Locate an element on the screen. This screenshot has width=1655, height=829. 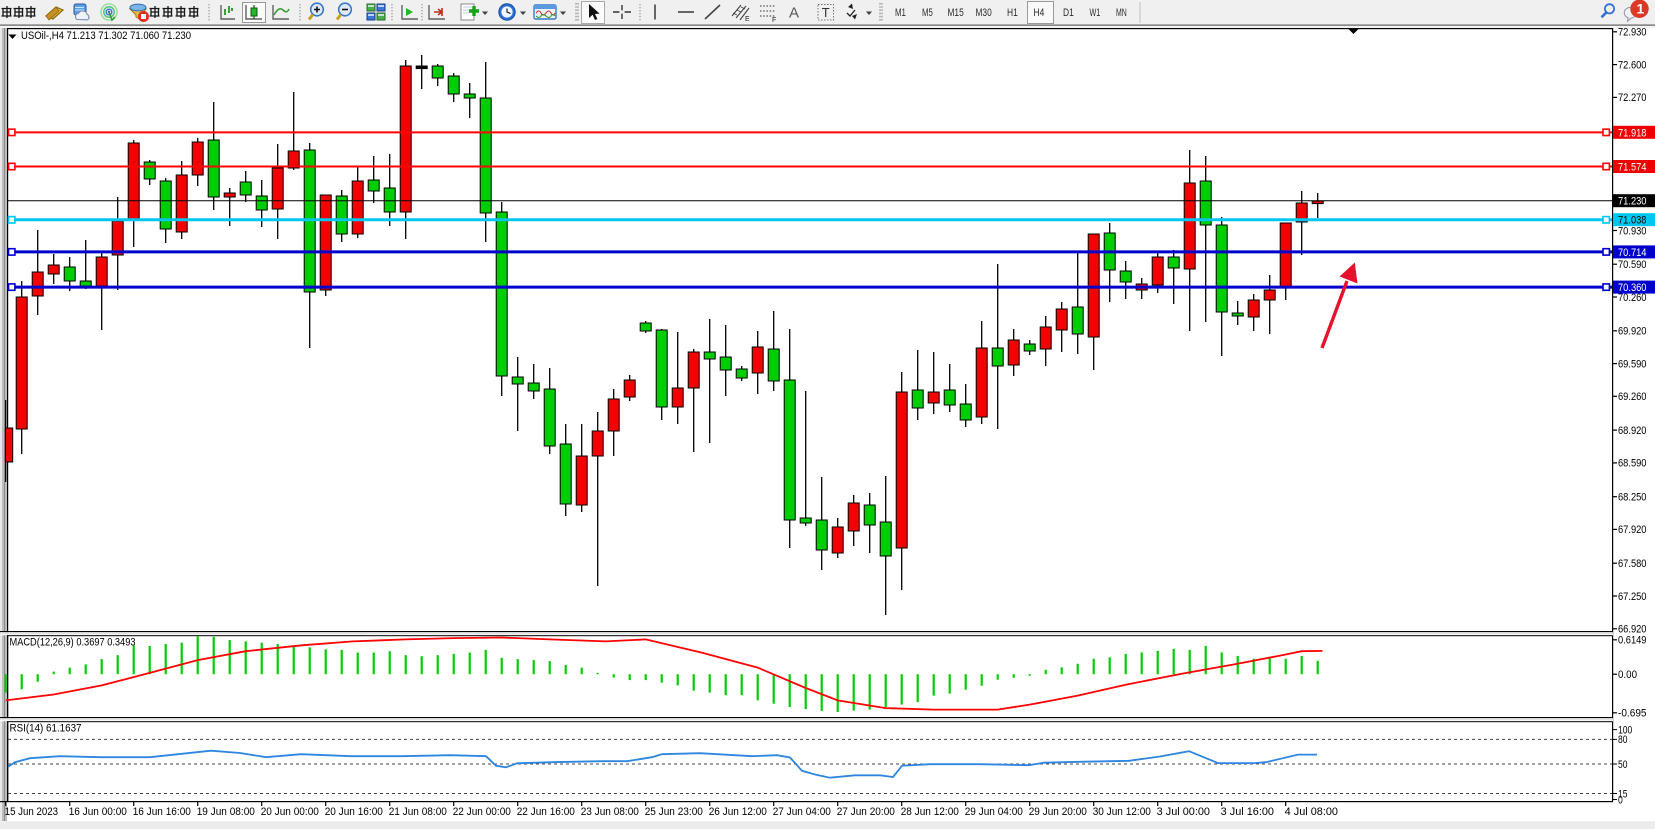
svg-text: 28 Jun 12:00 is located at coordinates (930, 812).